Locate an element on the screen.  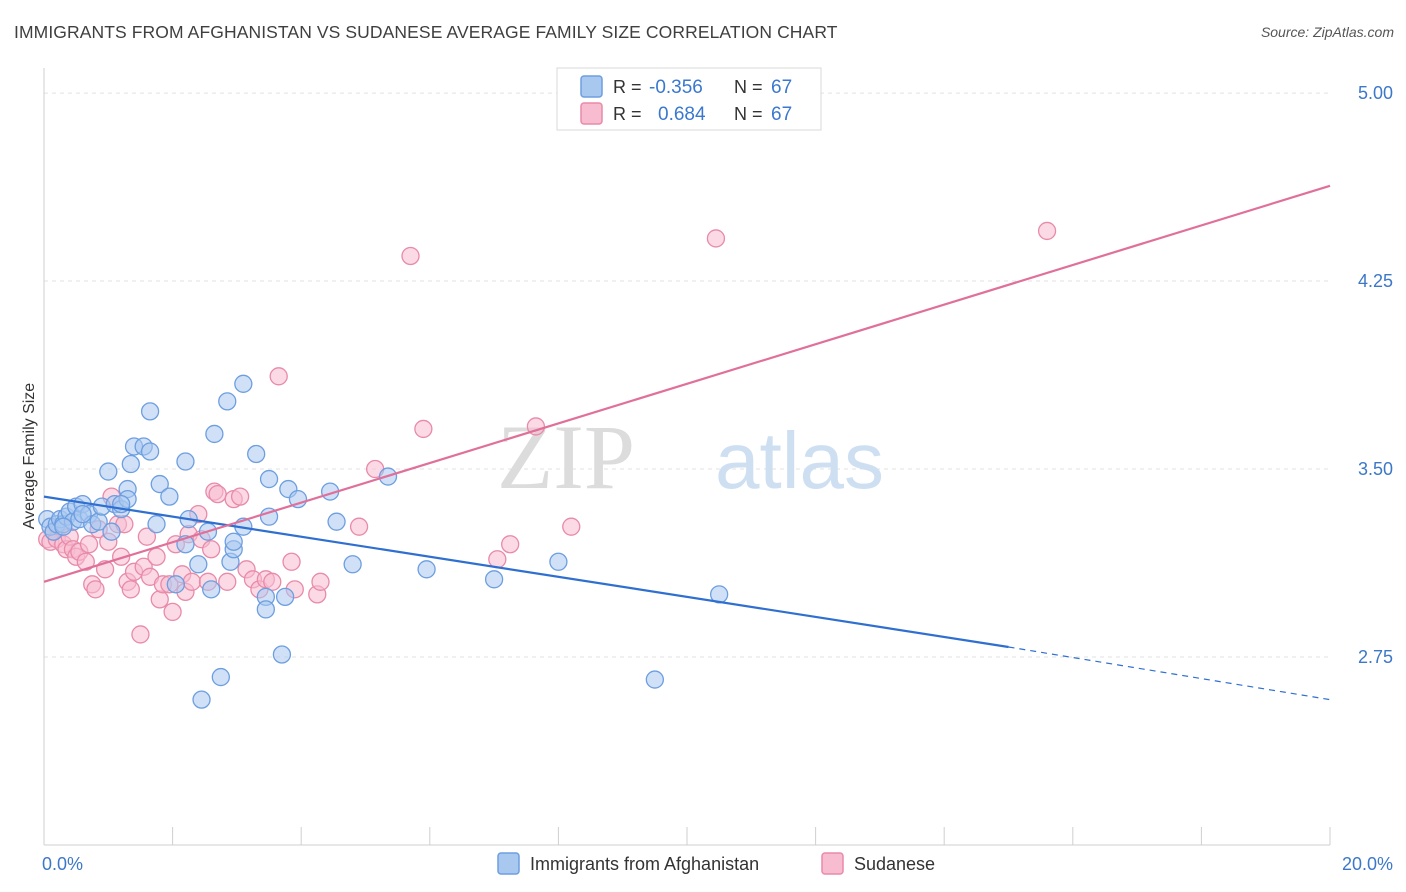
legend-n-value-2: 67 is located at coordinates (781, 114).